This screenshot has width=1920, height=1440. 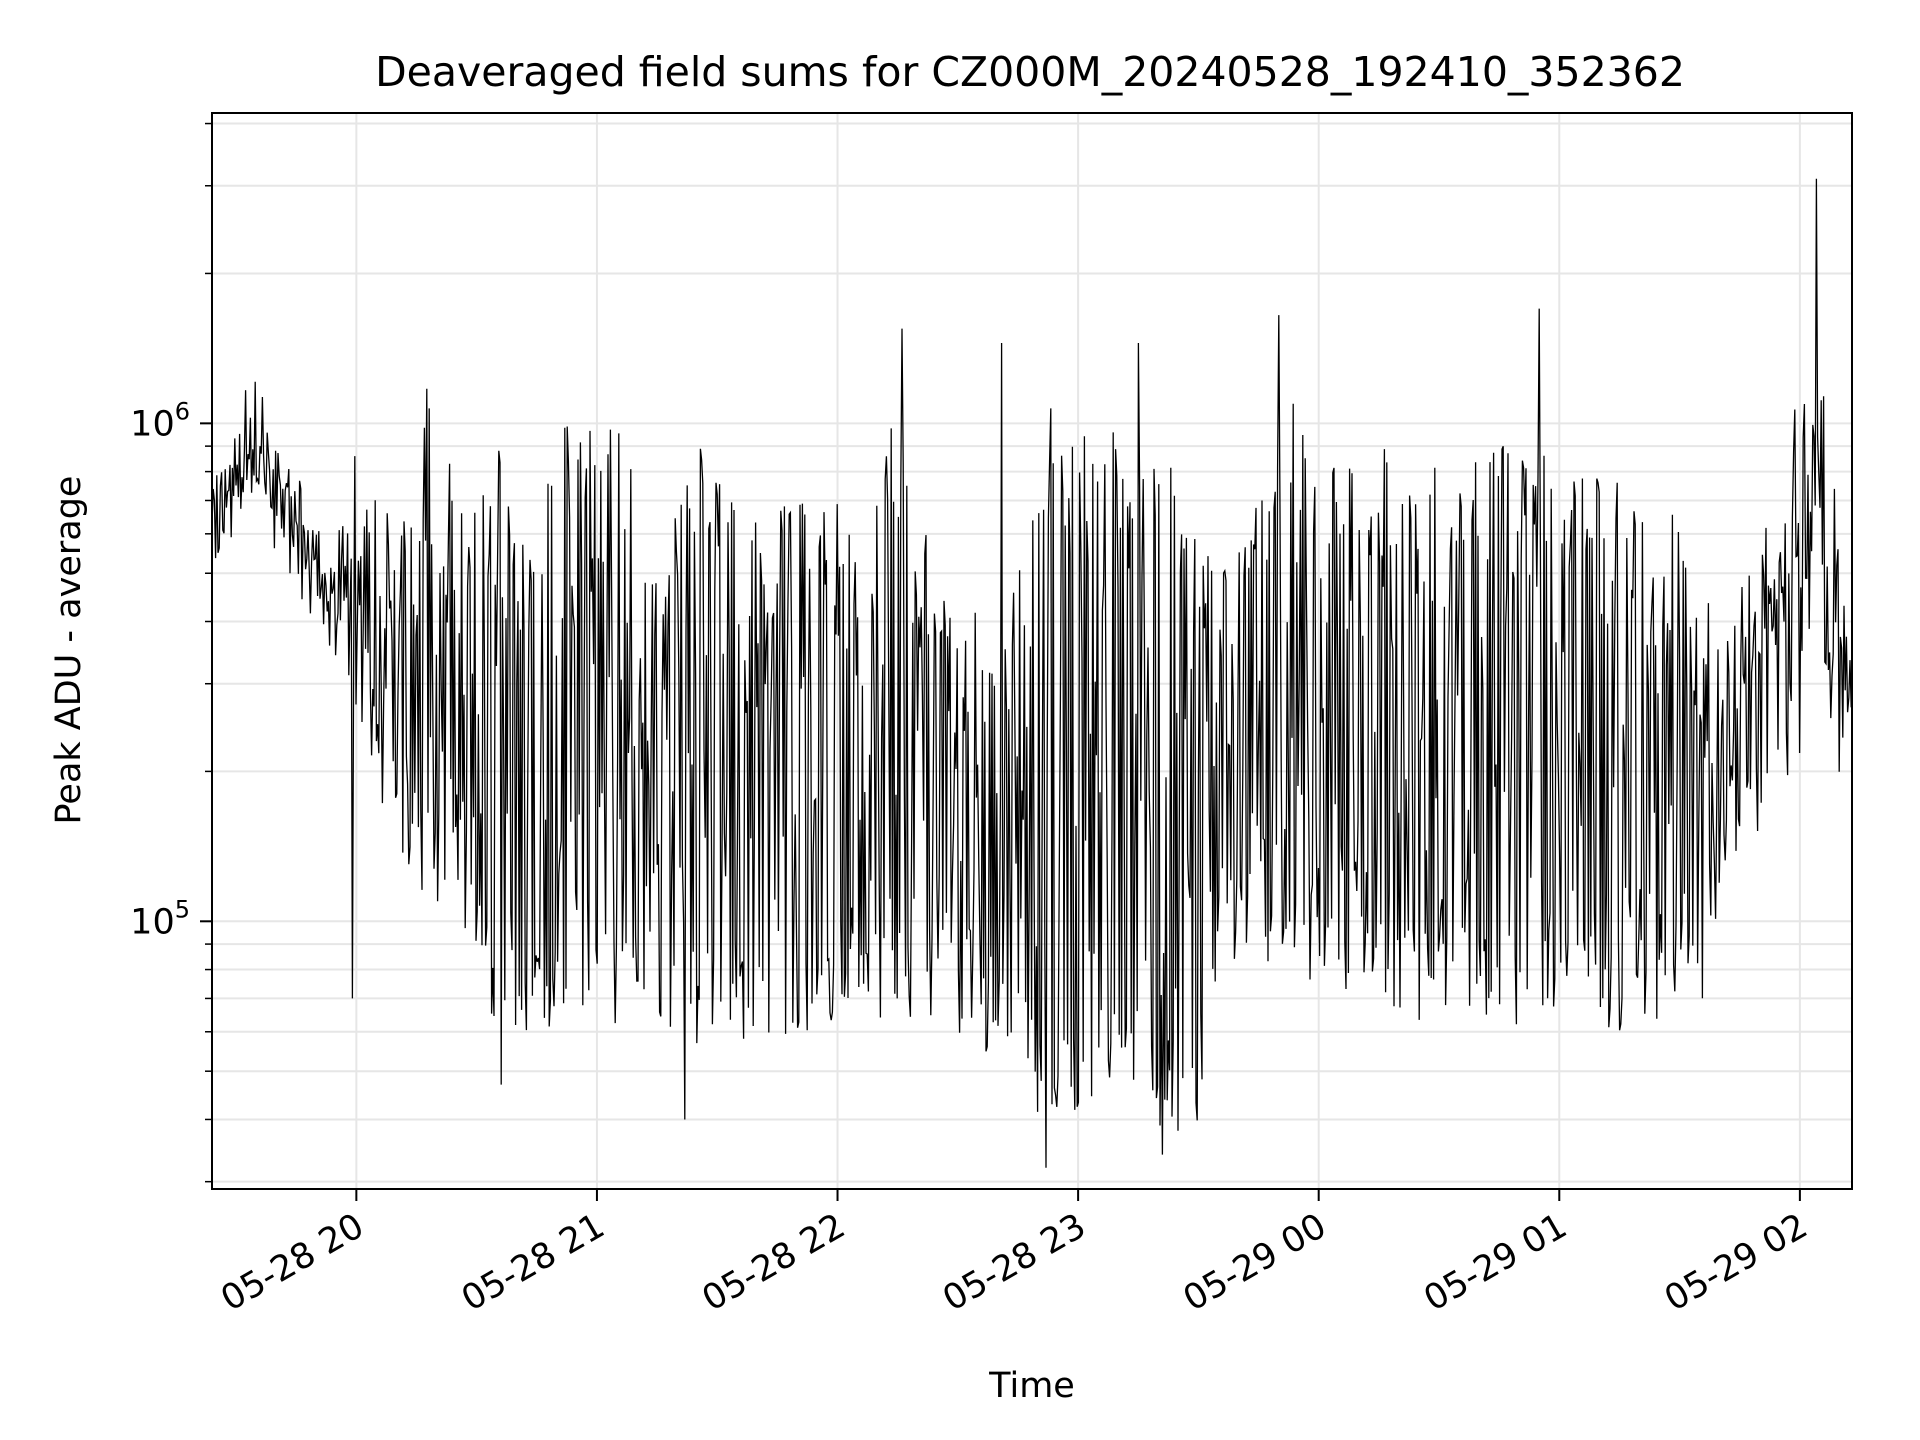 I want to click on y-axis-label: Peak ADU - average, so click(x=69, y=650).